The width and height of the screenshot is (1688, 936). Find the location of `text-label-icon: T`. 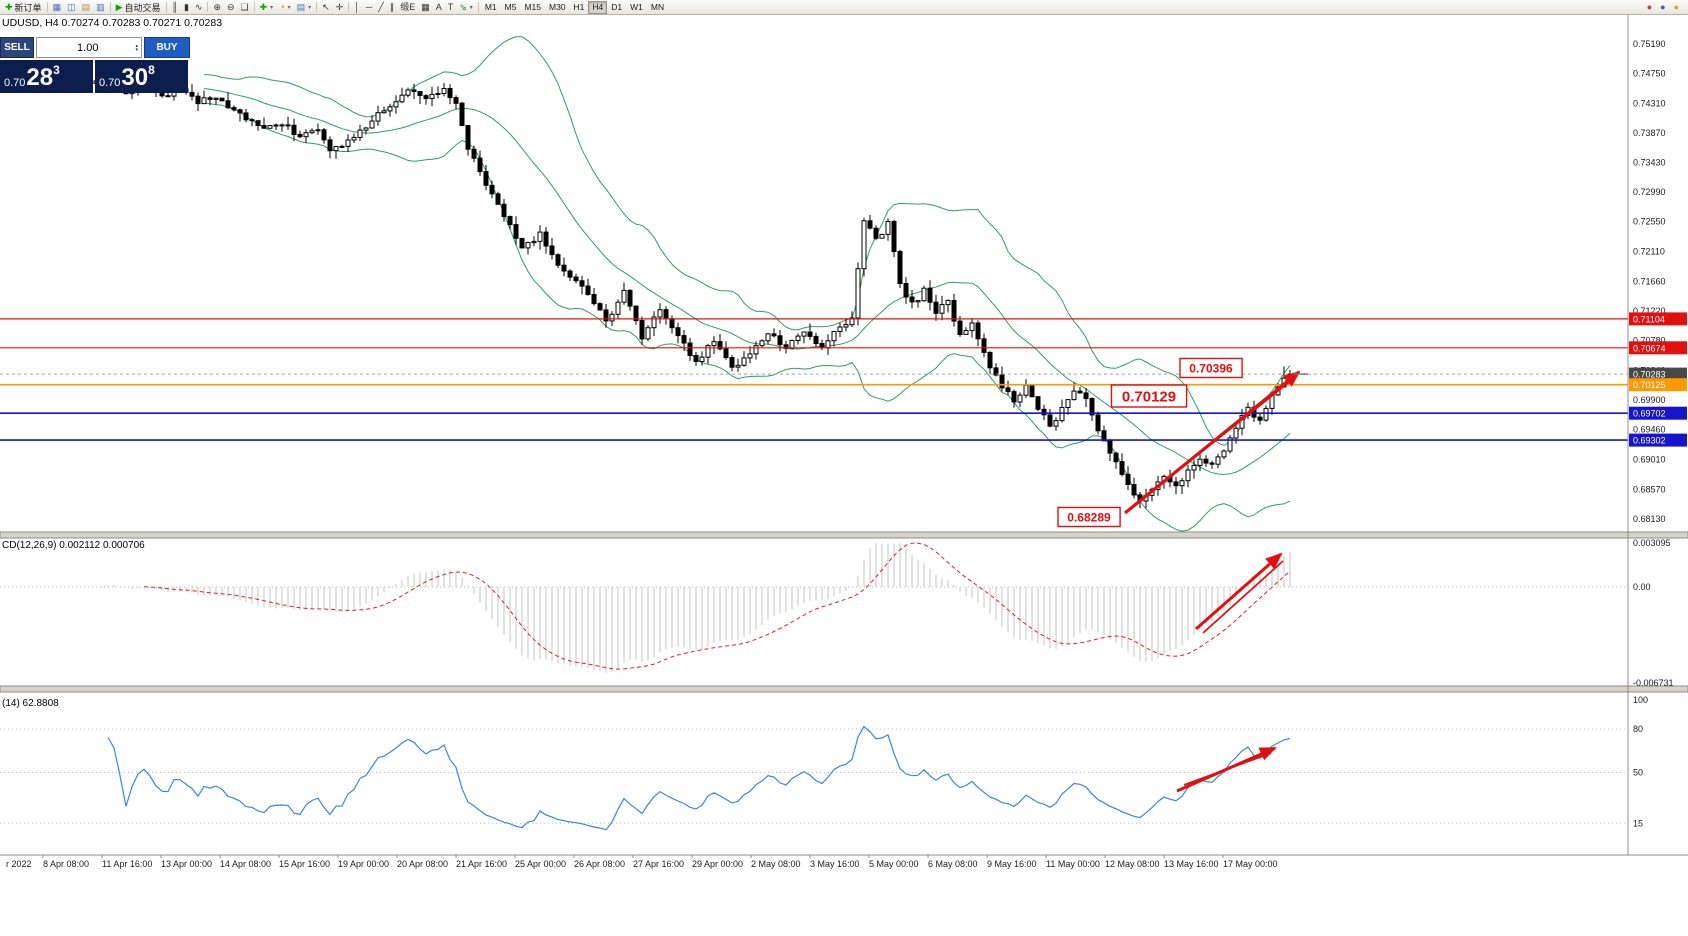

text-label-icon: T is located at coordinates (450, 6).